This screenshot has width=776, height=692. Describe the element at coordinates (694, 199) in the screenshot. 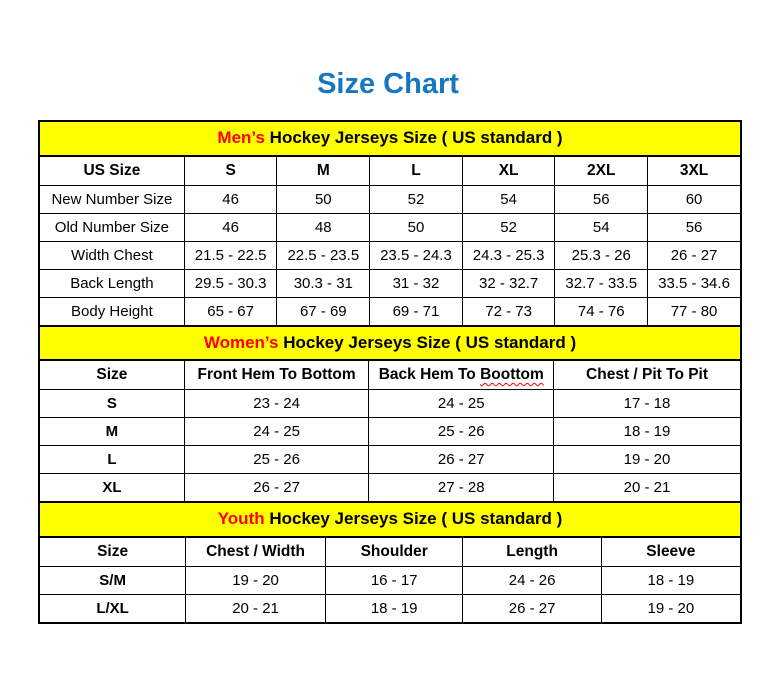

I see `size-value-cell: 60` at that location.